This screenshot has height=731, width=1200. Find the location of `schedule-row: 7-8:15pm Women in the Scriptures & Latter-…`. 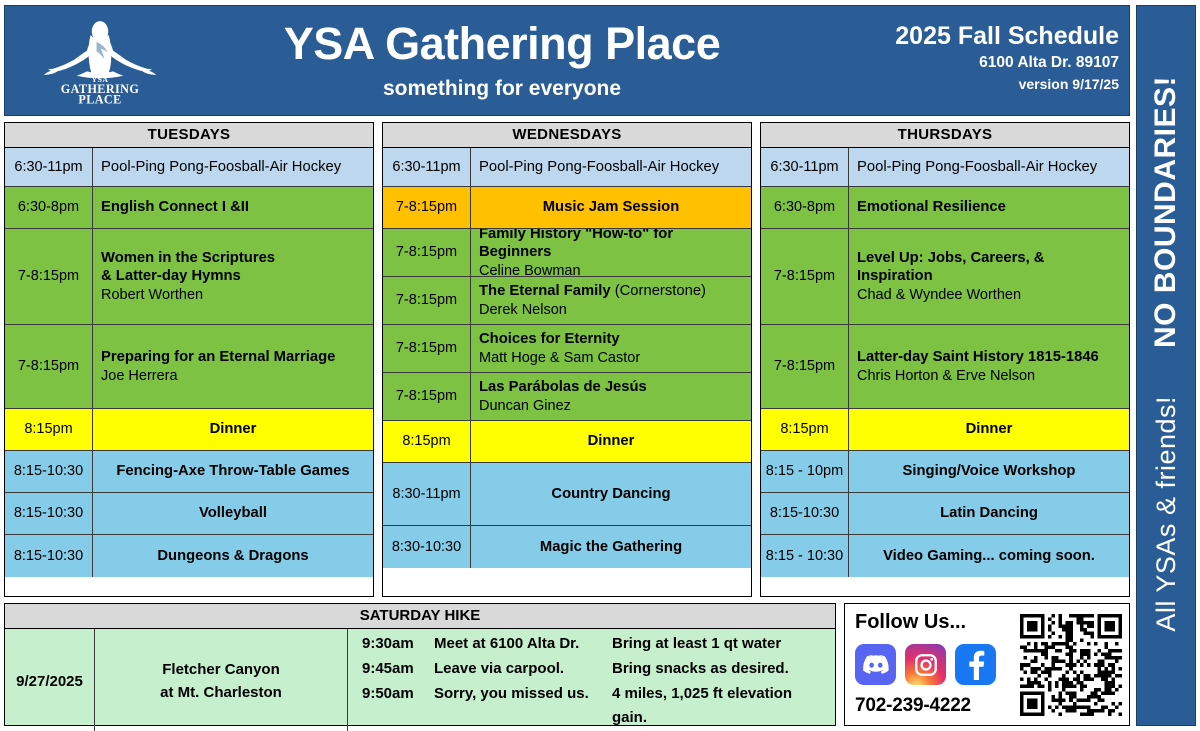

schedule-row: 7-8:15pm Women in the Scriptures & Latter-… is located at coordinates (189, 277).